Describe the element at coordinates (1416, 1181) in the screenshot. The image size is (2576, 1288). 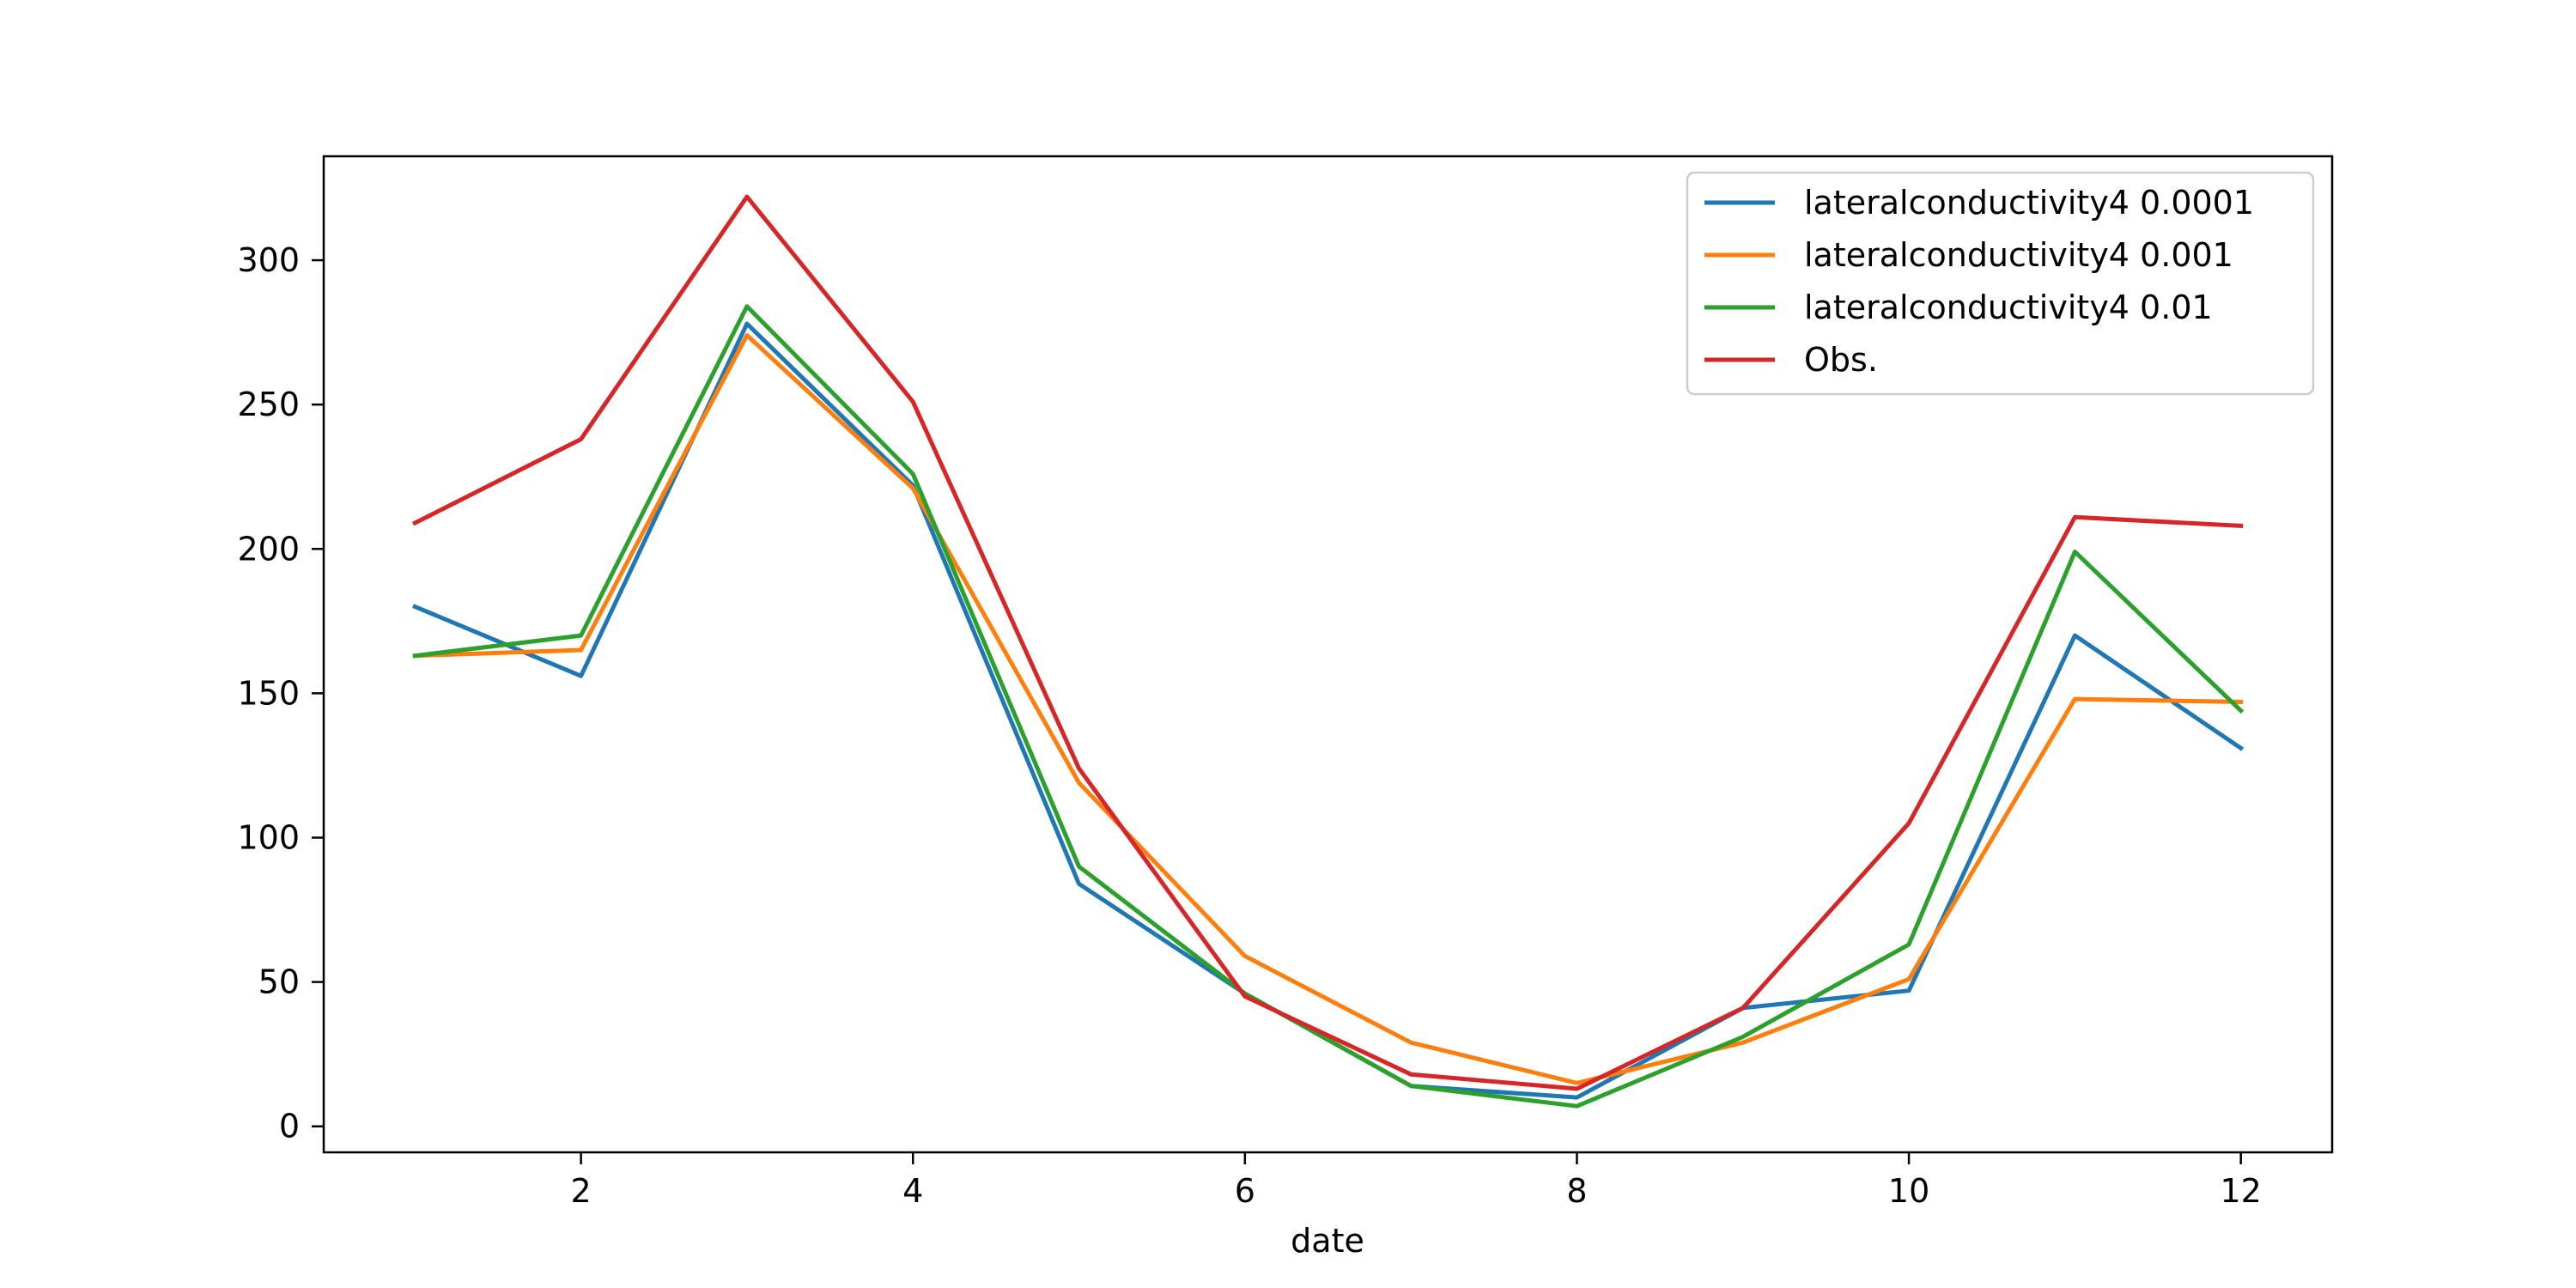
I see `x-axis: 2 4 6 8 10 12` at that location.